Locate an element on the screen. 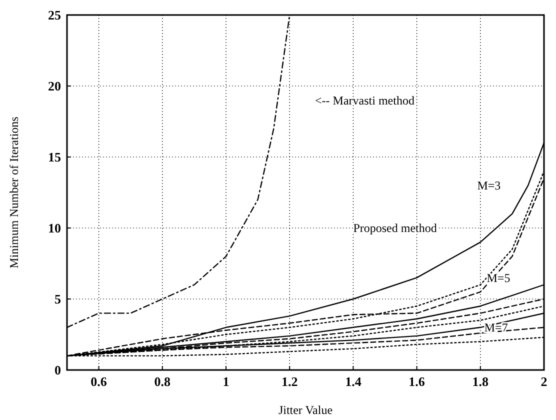 This screenshot has width=556, height=420. y-tick-label: 25 is located at coordinates (55, 15).